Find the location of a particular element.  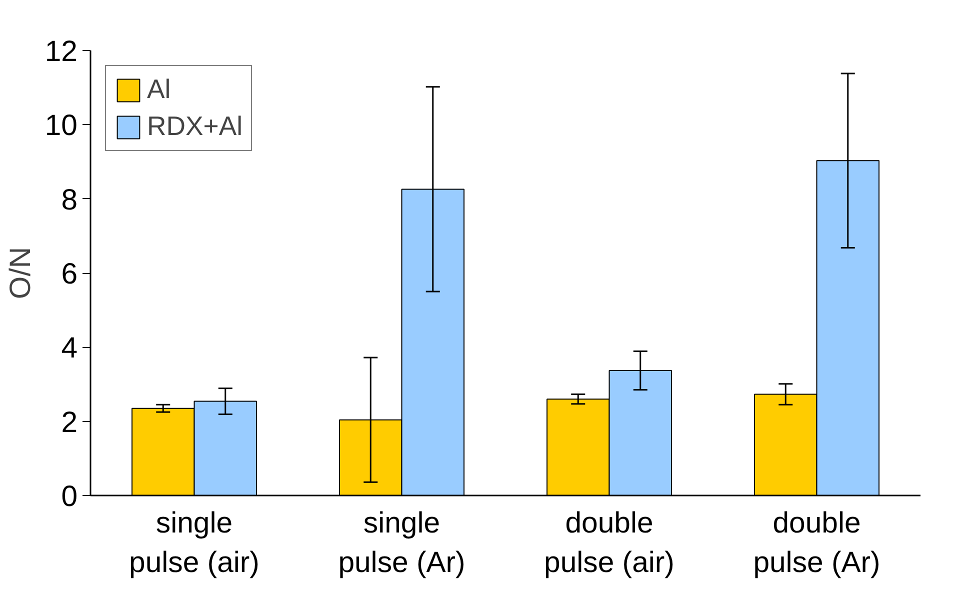

y-tick-label: 0 is located at coordinates (69, 496).